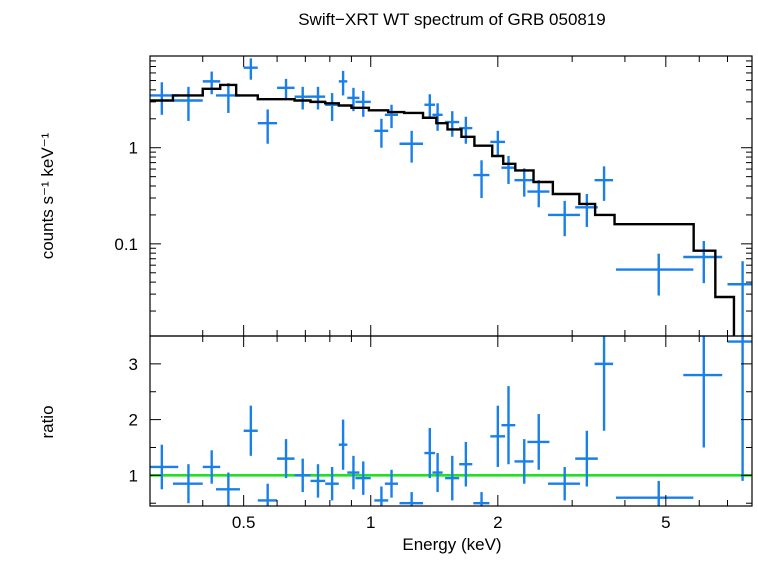  What do you see at coordinates (133, 420) in the screenshot?
I see `ratio-y-tick-label: 2` at bounding box center [133, 420].